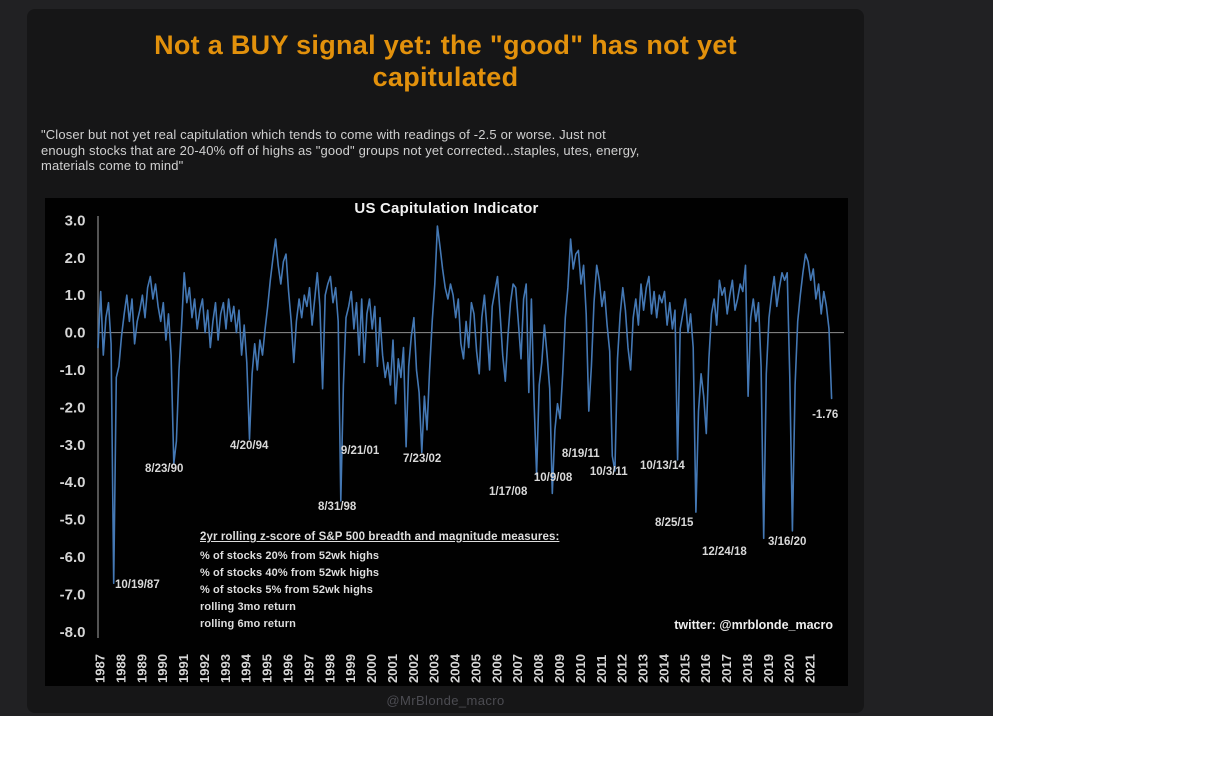 This screenshot has width=1220, height=760. What do you see at coordinates (580, 668) in the screenshot?
I see `x-tick-label: 2010` at bounding box center [580, 668].